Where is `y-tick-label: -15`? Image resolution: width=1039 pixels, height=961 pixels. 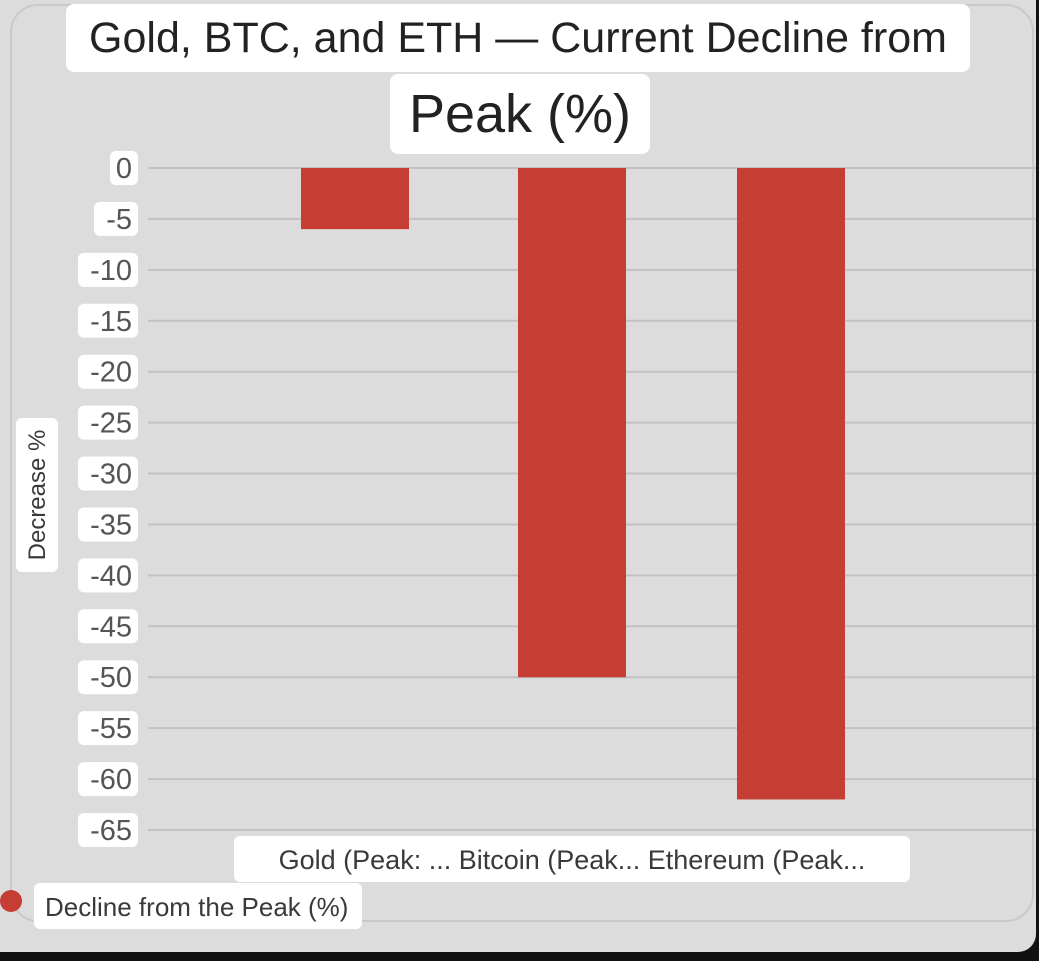 y-tick-label: -15 is located at coordinates (111, 322).